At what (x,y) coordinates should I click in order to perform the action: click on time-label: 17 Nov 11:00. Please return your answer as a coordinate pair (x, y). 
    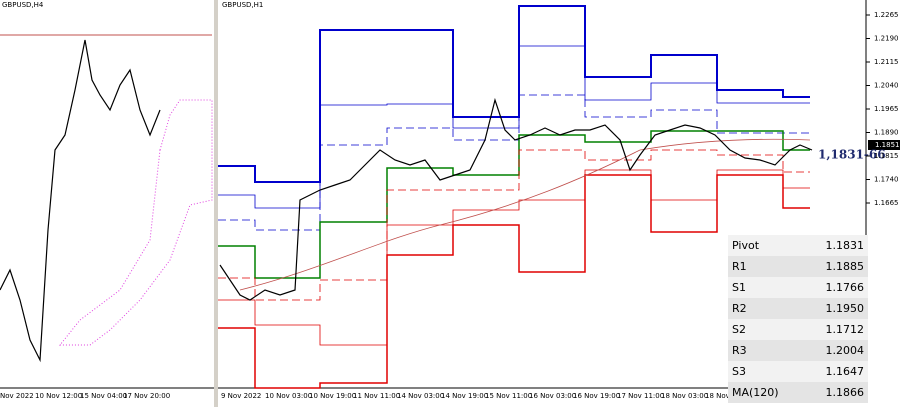
    Looking at the image, I should click on (640, 396).